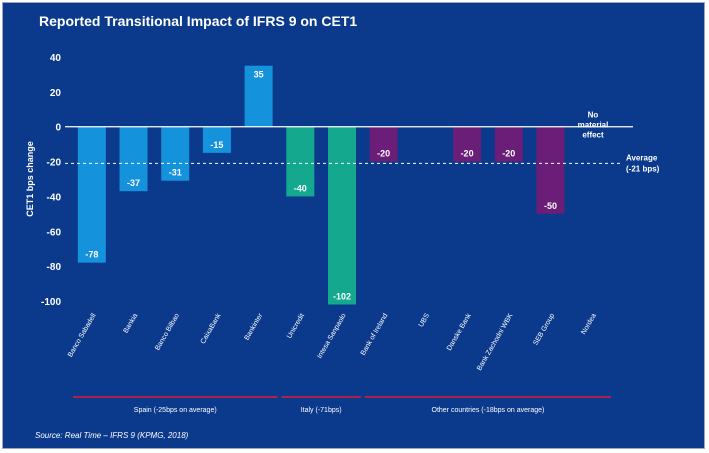 The image size is (709, 453). I want to click on data-label: -31, so click(175, 173).